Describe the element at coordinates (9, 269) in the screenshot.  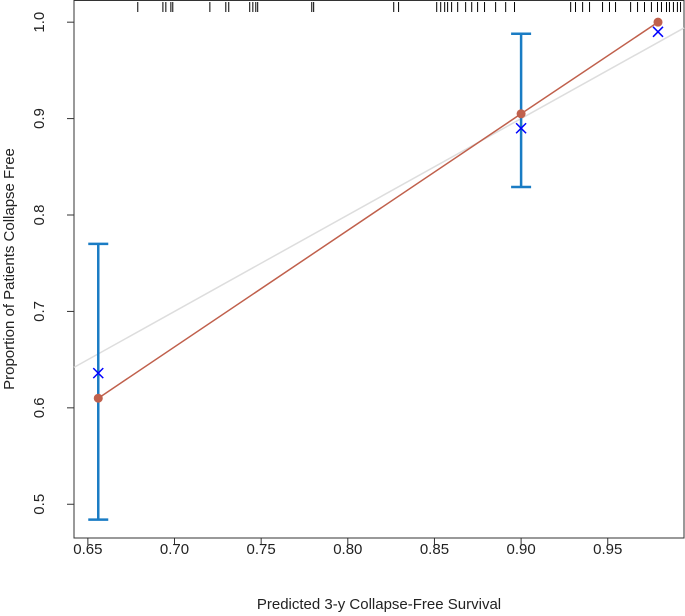
I see `y-axis-label: Proportion of Patients Collapse Free` at that location.